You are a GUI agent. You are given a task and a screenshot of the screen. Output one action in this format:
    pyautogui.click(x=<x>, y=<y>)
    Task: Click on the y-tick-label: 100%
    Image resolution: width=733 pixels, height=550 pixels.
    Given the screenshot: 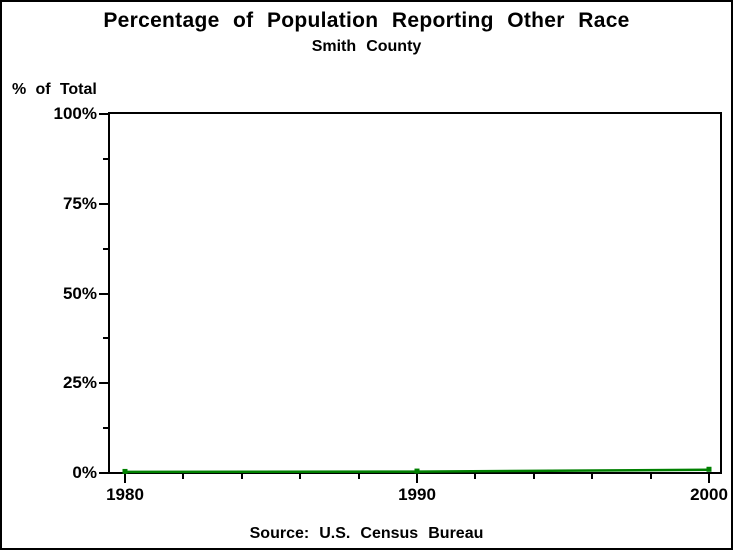 What is the action you would take?
    pyautogui.click(x=75, y=113)
    